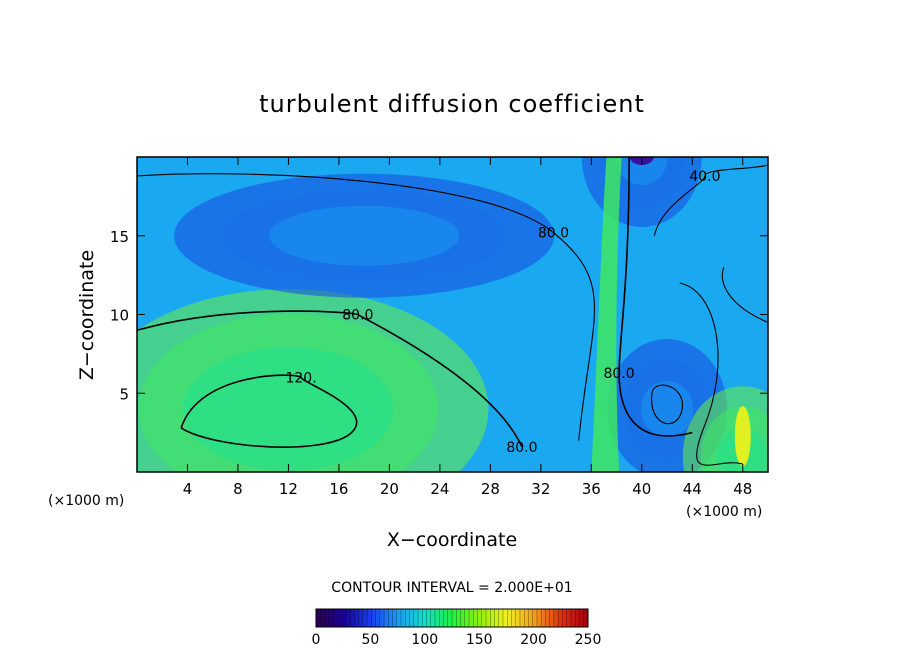  I want to click on y-tick-label-10: 10, so click(119, 316).